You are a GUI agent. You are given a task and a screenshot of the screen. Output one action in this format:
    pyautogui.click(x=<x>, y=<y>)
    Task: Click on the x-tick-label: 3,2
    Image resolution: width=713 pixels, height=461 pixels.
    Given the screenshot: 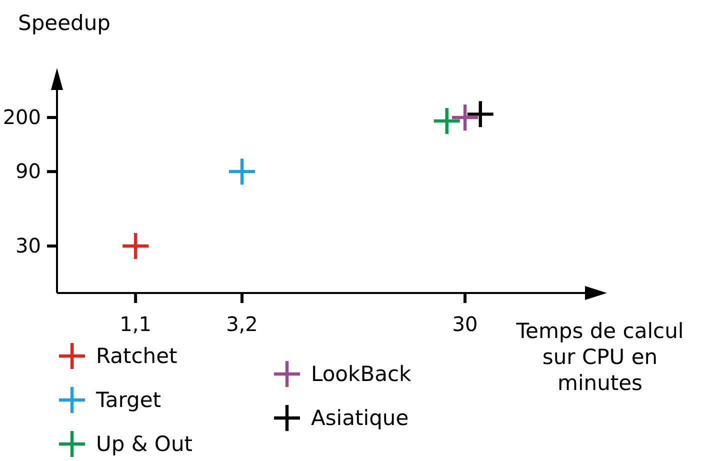 What is the action you would take?
    pyautogui.click(x=242, y=324)
    